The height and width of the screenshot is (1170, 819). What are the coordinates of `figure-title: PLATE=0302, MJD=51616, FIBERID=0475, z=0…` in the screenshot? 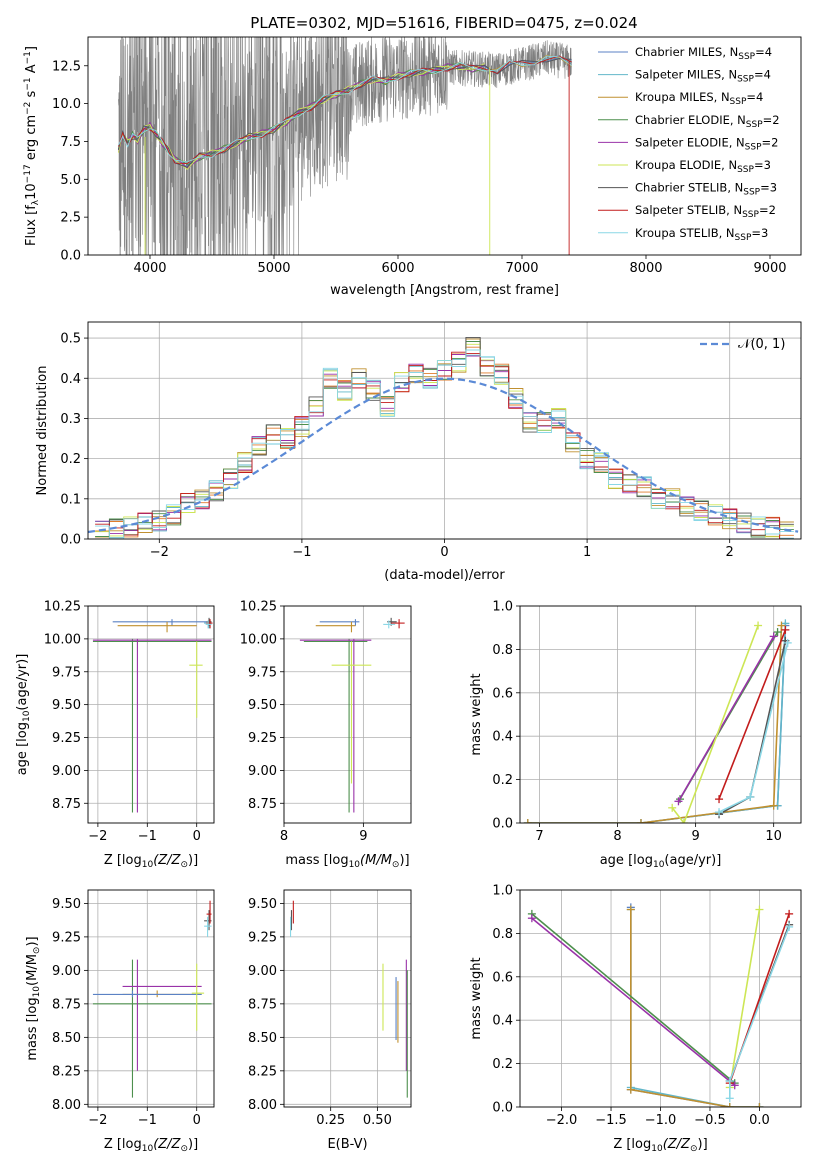 It's located at (443, 23).